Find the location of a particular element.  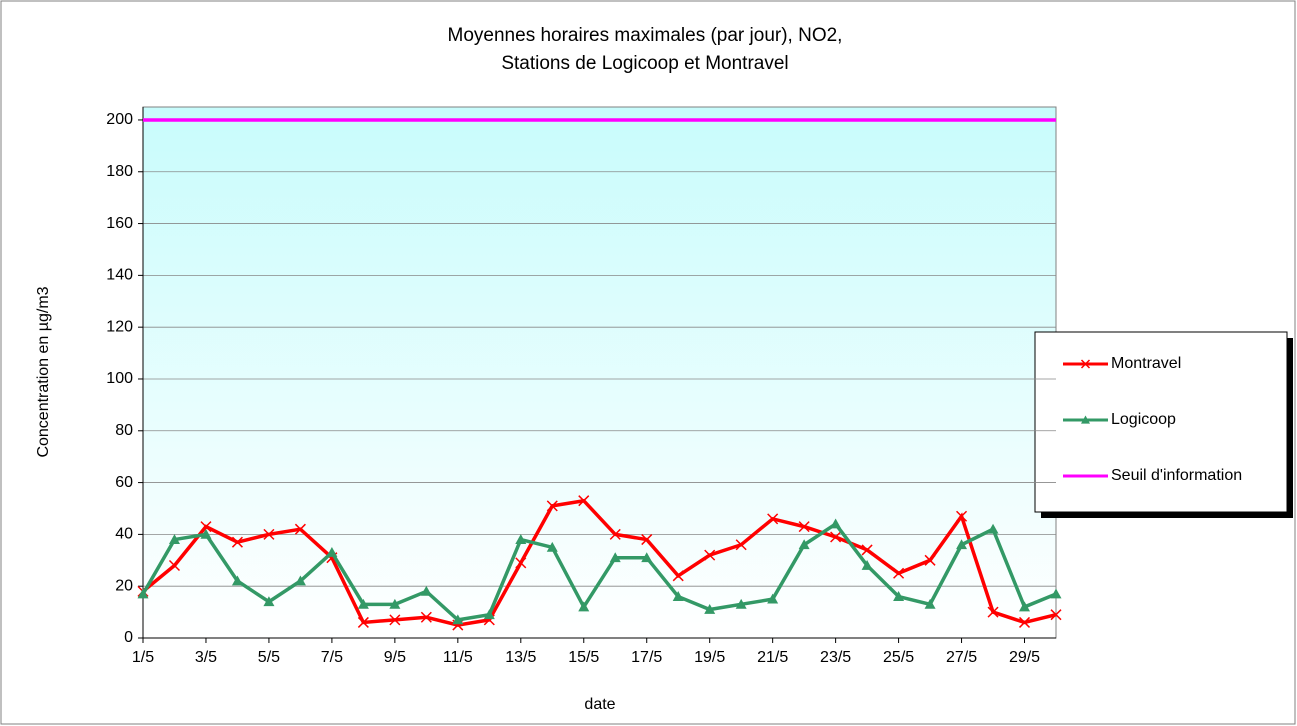

x-tick-label: 17/5 is located at coordinates (646, 657).